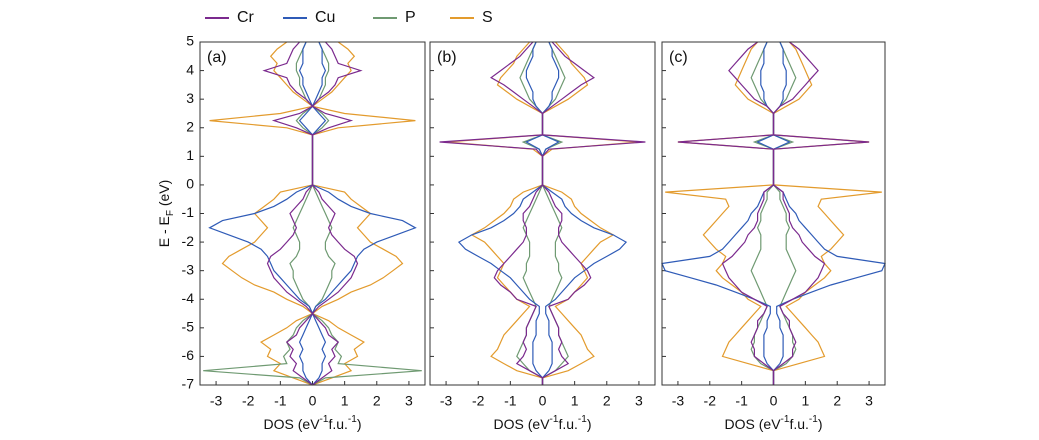  Describe the element at coordinates (188, 327) in the screenshot. I see `y-tick-label: -5` at that location.